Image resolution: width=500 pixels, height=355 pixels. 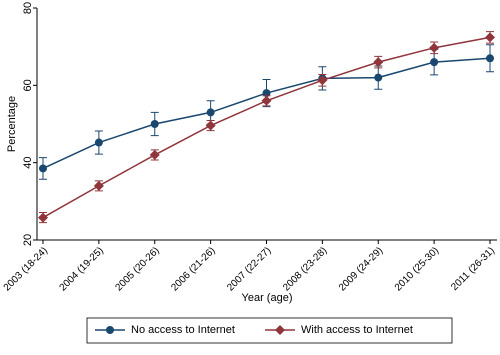 I want to click on x-tick-label: 2004 (19-25), so click(x=82, y=269).